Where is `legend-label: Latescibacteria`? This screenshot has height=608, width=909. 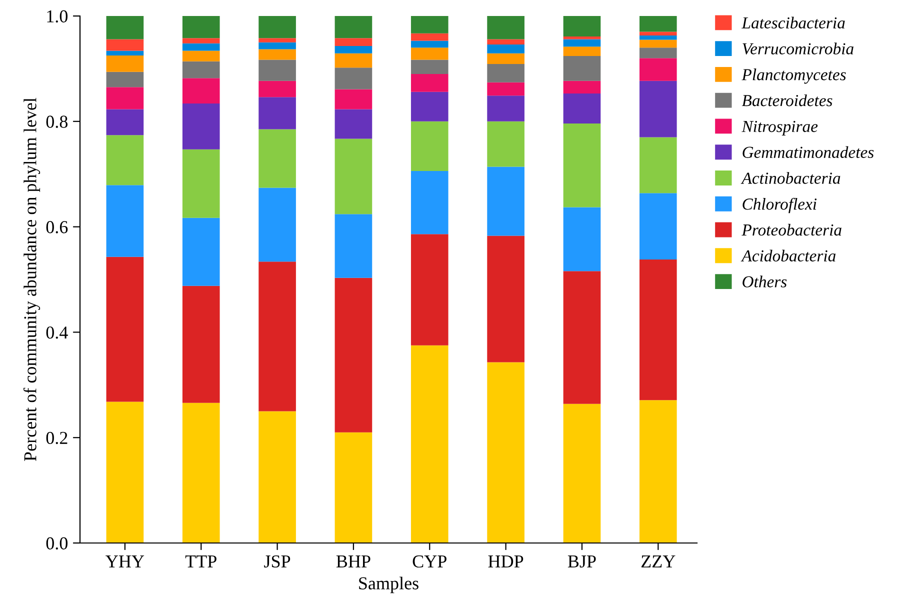 legend-label: Latescibacteria is located at coordinates (793, 22).